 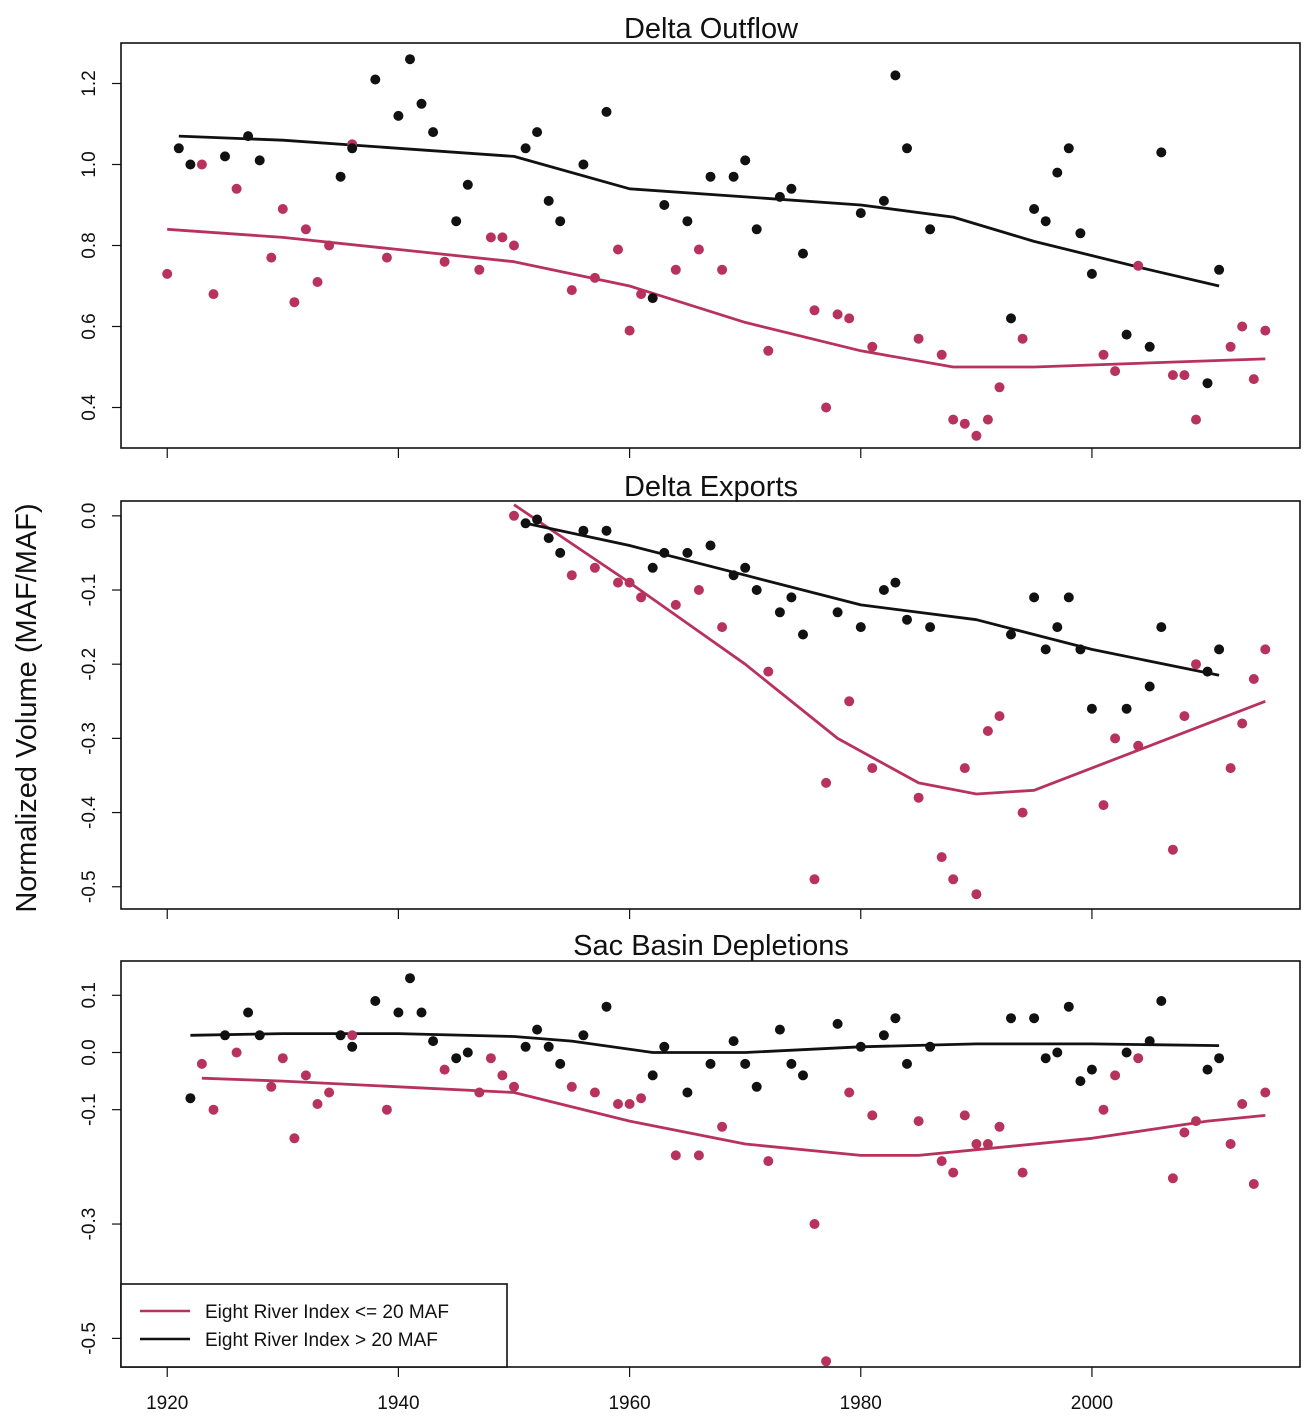 I want to click on panel-title: Sac Basin Depletions, so click(x=711, y=946).